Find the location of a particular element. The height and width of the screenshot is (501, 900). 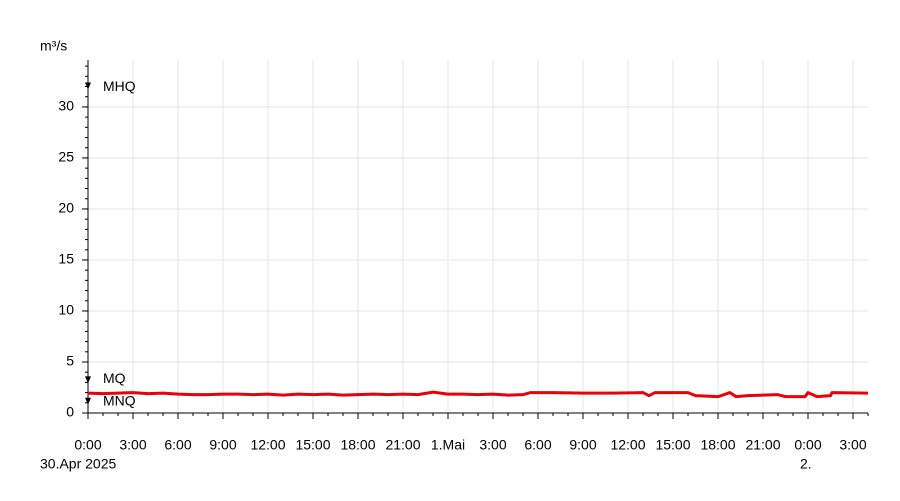

y-tick-label: 15 is located at coordinates (66, 259).